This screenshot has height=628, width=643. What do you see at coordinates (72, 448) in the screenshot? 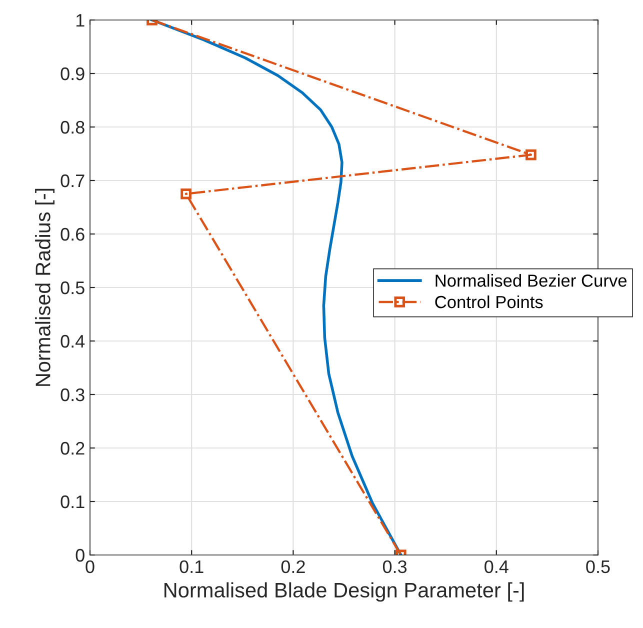
I see `y-tick-label: 0.2` at bounding box center [72, 448].